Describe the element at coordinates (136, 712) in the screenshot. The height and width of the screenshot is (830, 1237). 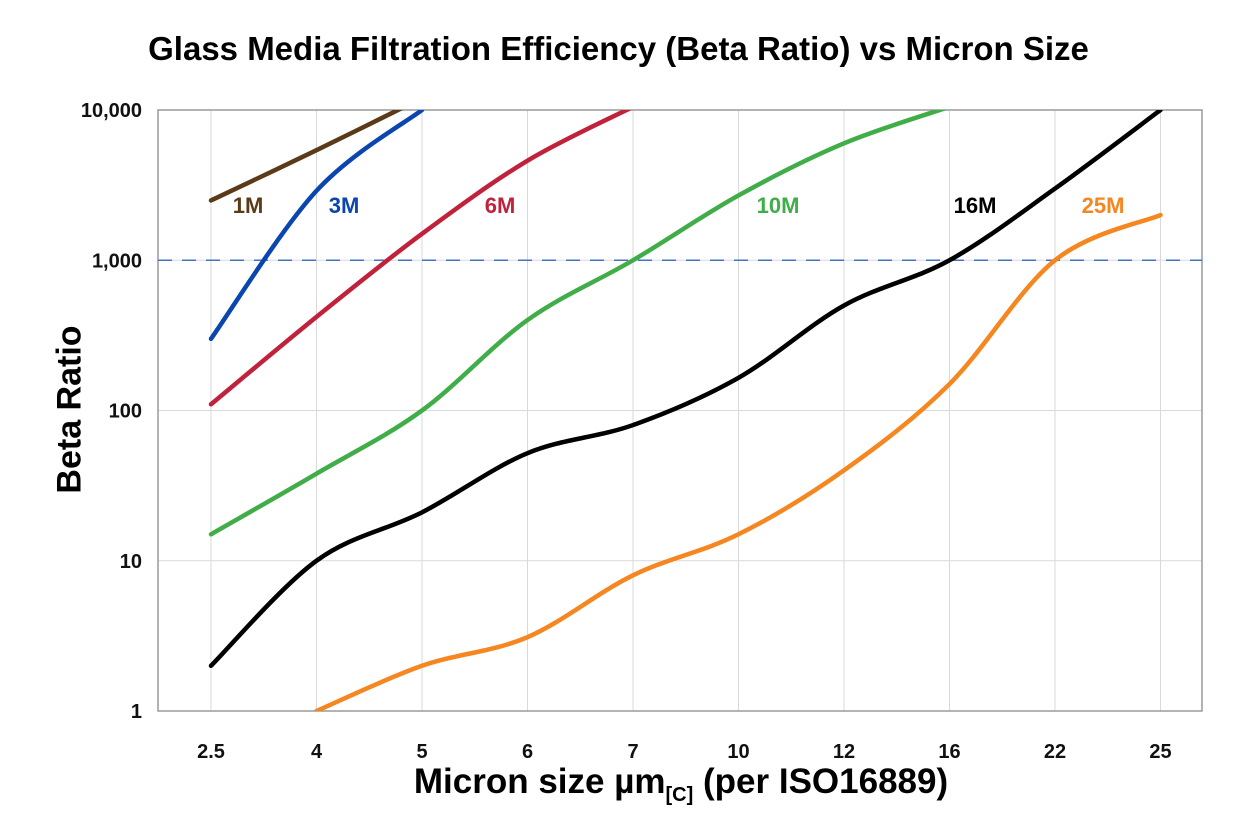
I see `y-tick-label: 1` at that location.